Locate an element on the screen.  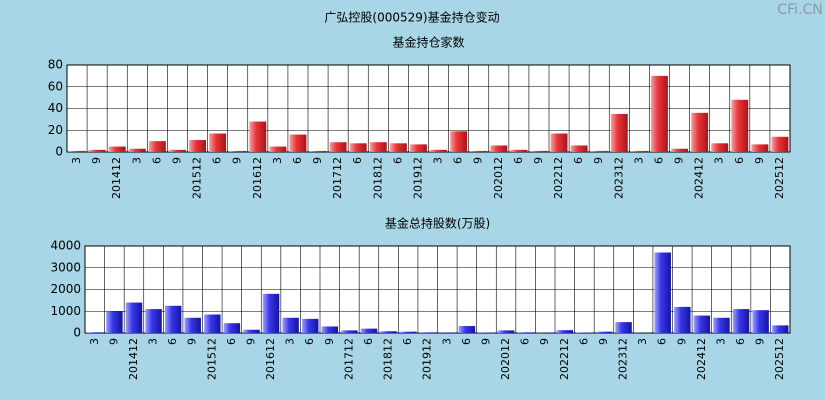
y-tick-label: 4000 is located at coordinates (65, 246).